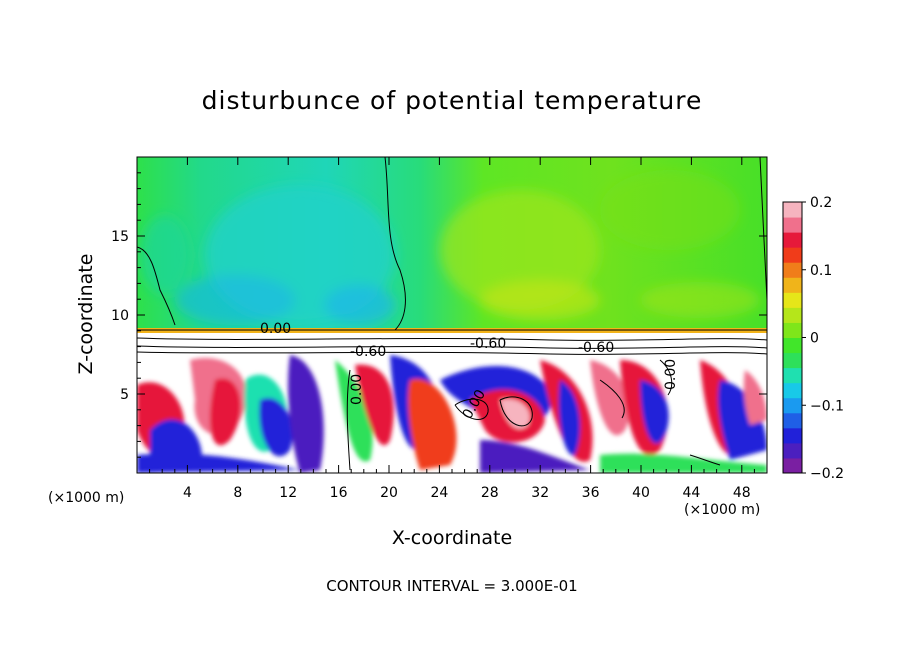 The image size is (904, 654). Describe the element at coordinates (339, 493) in the screenshot. I see `x-tick-label: 16` at that location.